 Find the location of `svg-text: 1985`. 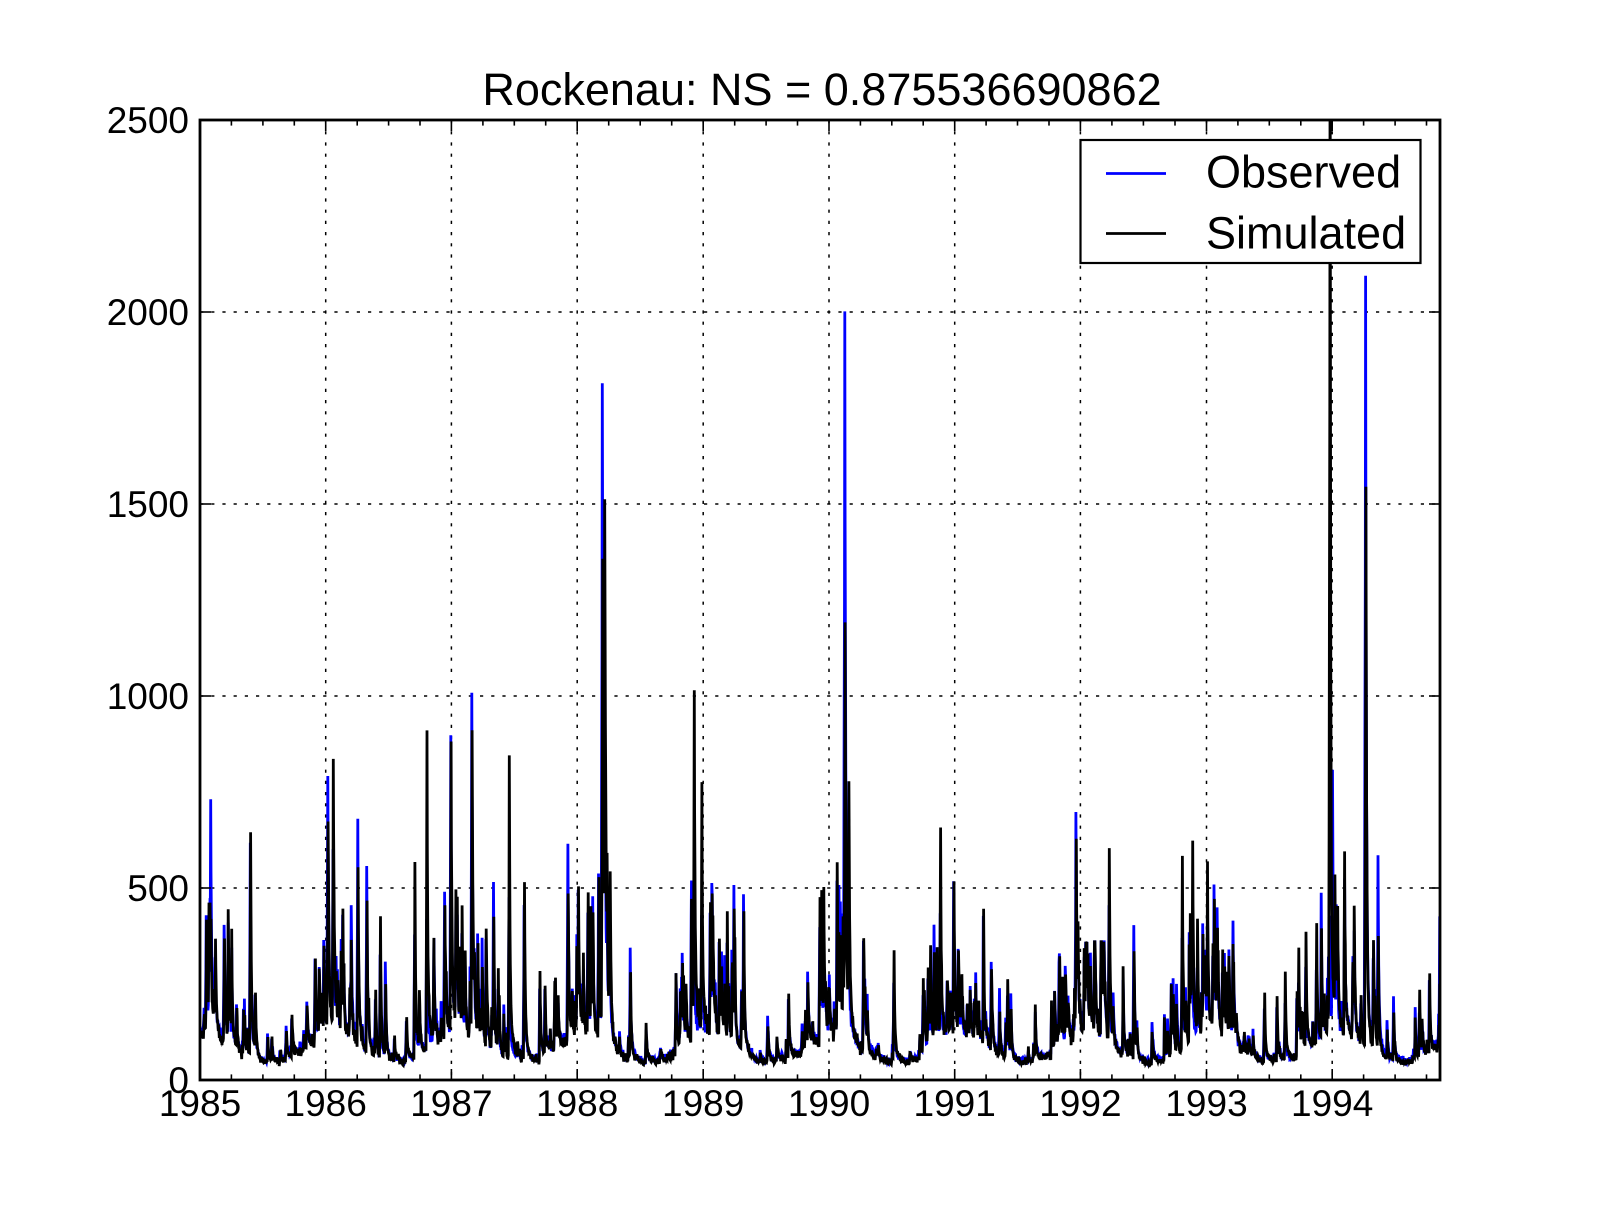

svg-text: 1985 is located at coordinates (200, 1103).